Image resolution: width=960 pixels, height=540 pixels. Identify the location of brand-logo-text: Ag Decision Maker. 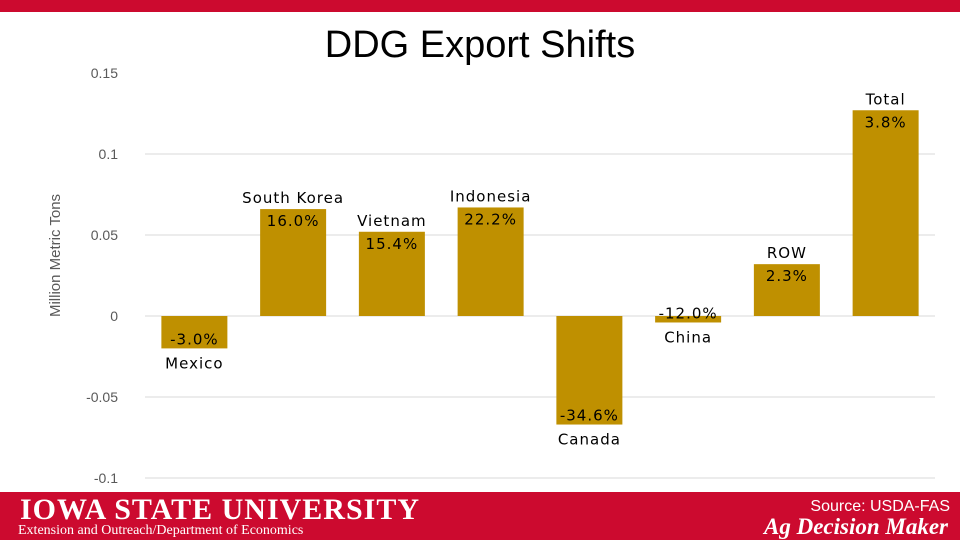
(856, 526).